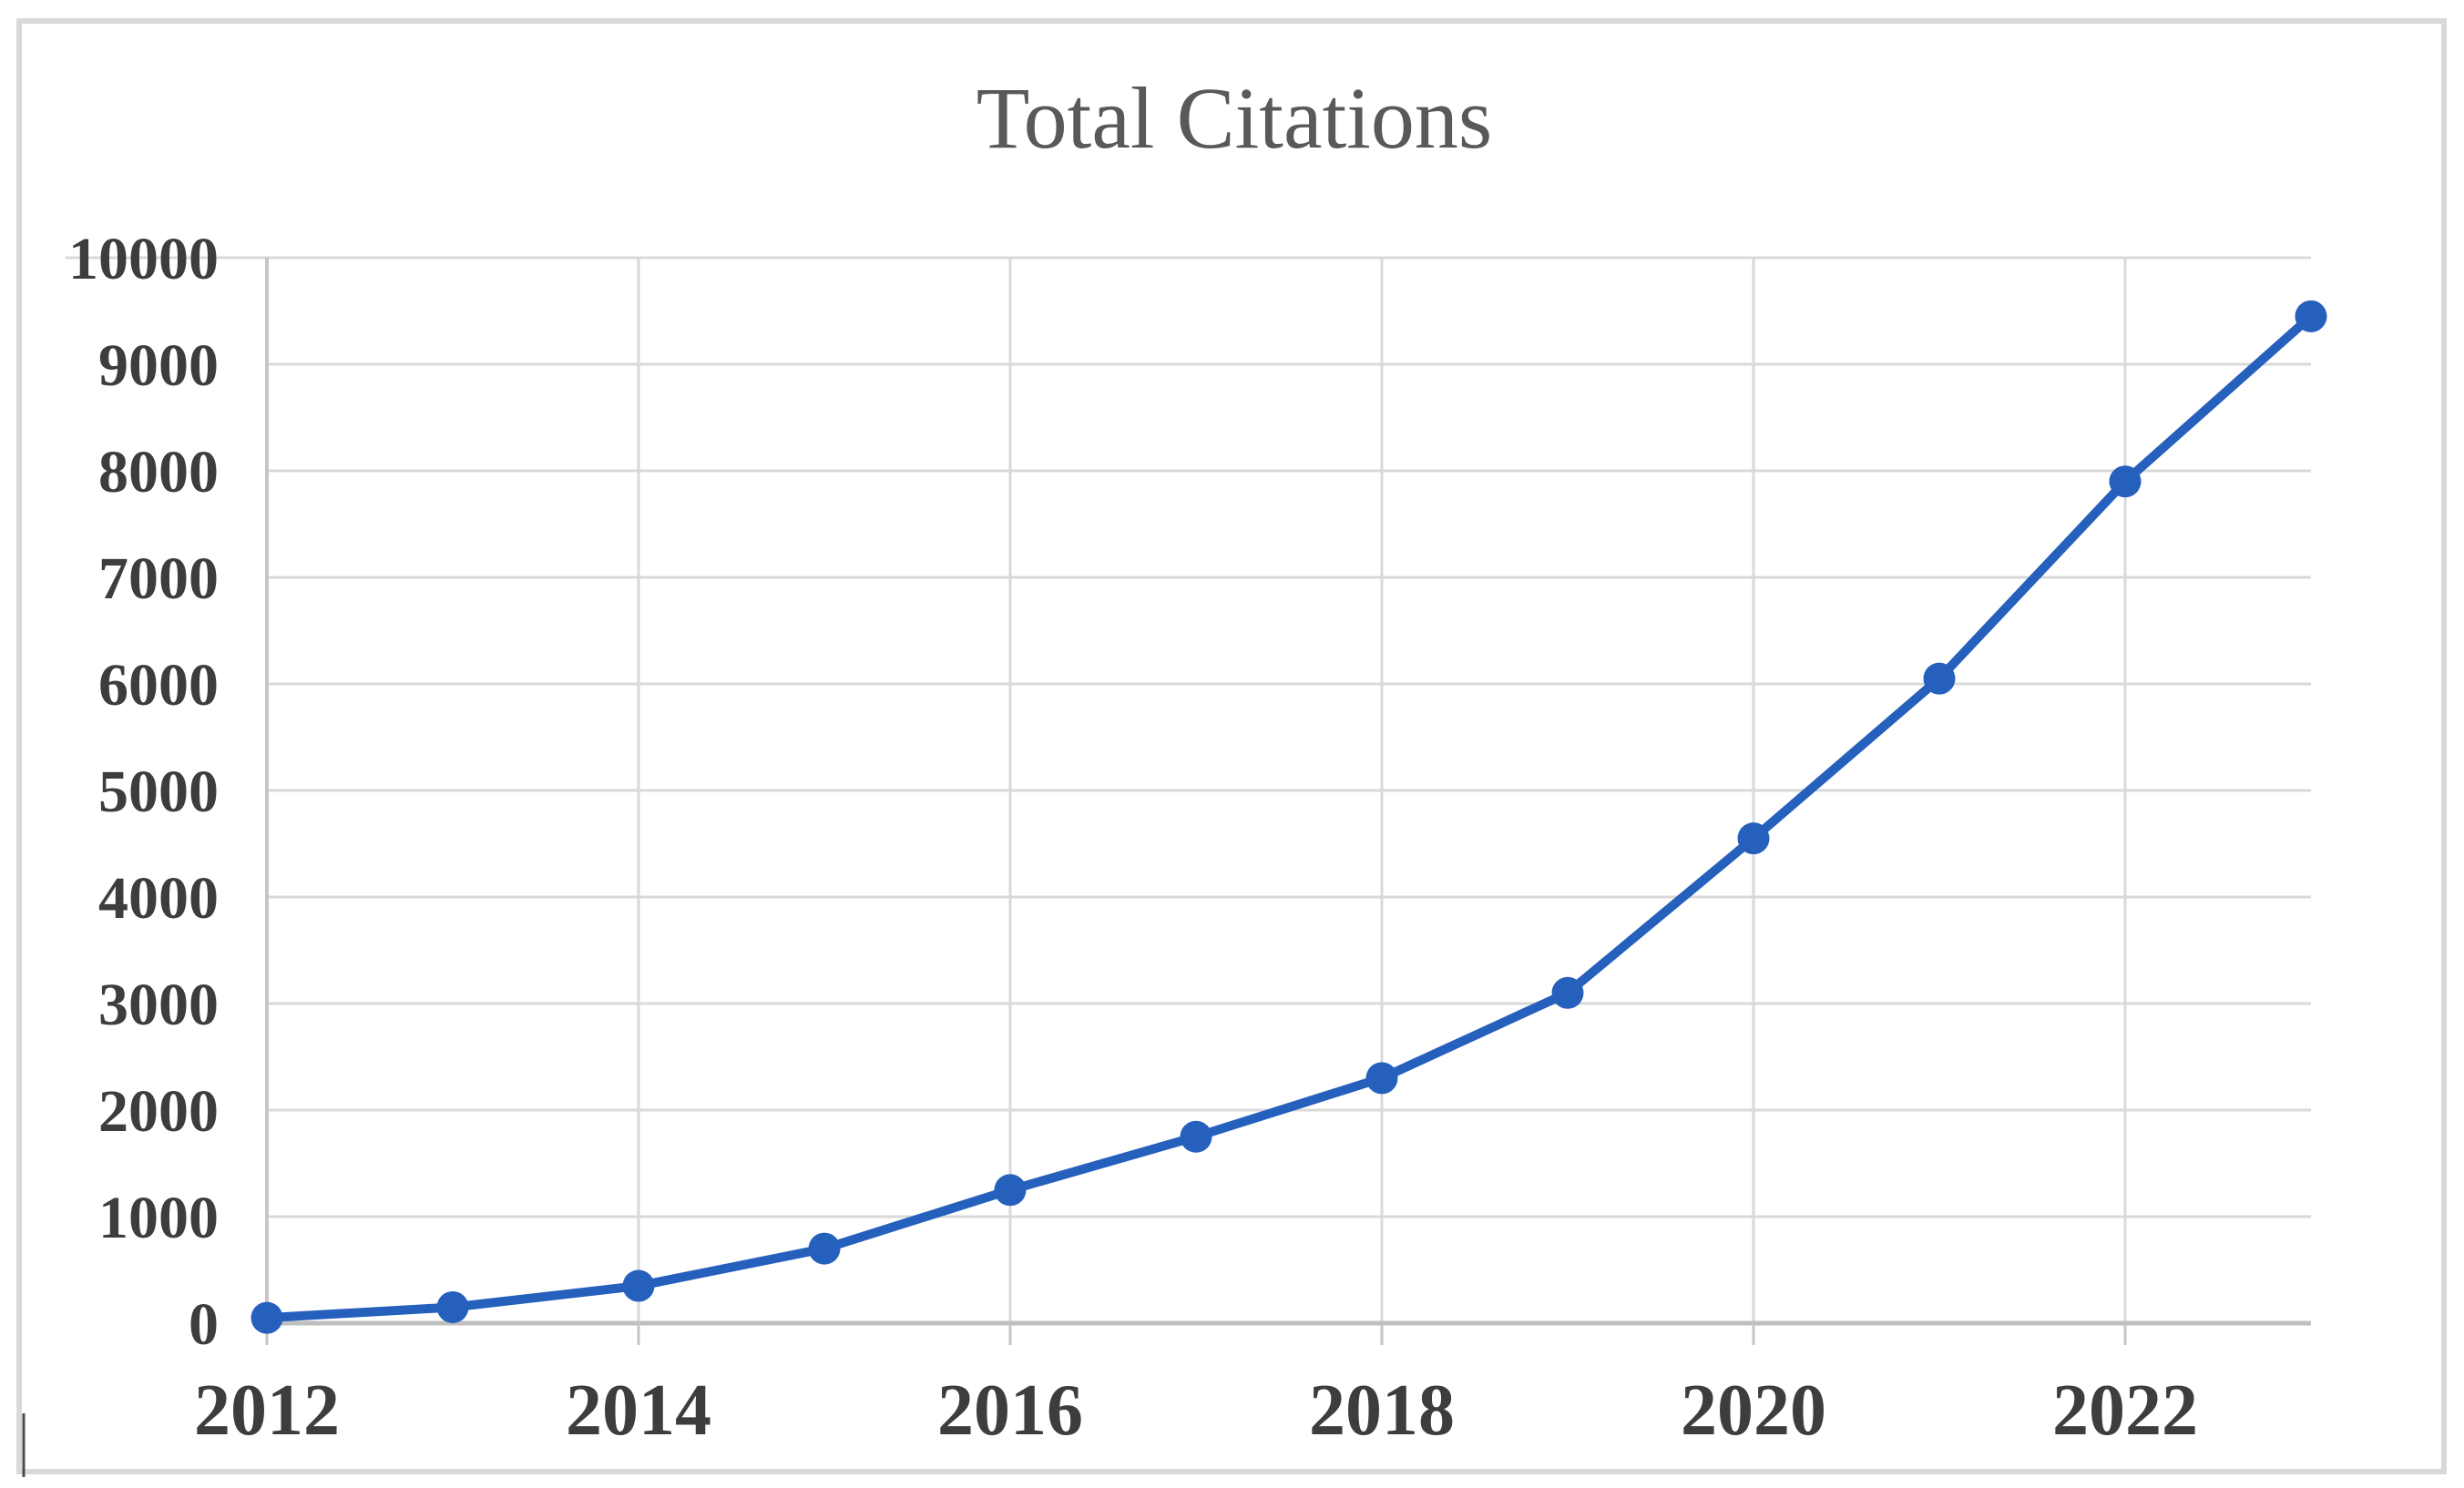 The image size is (2464, 1488). Describe the element at coordinates (1234, 118) in the screenshot. I see `chart-title: Total Citations` at that location.